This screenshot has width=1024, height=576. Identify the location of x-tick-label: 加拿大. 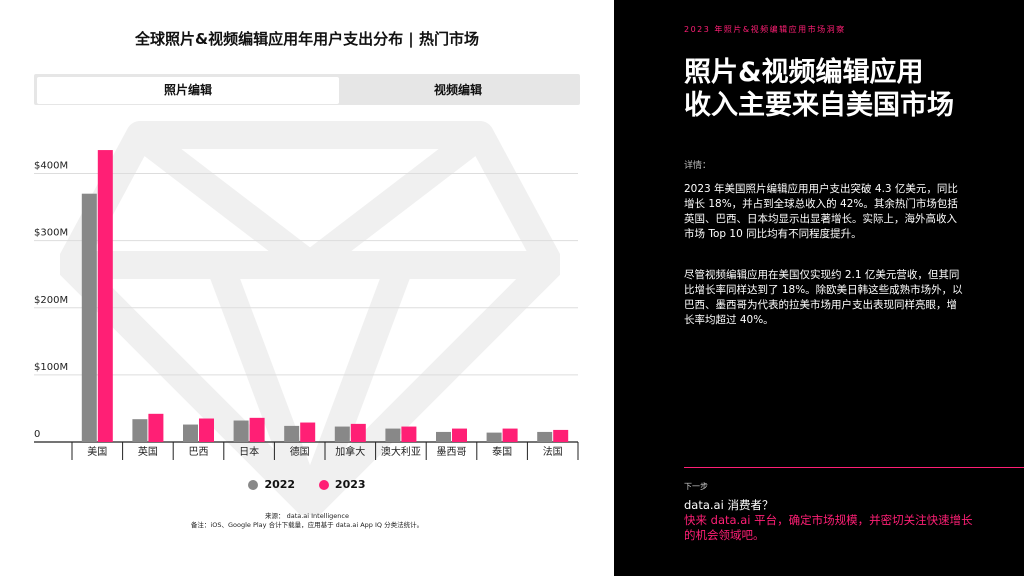
(350, 451).